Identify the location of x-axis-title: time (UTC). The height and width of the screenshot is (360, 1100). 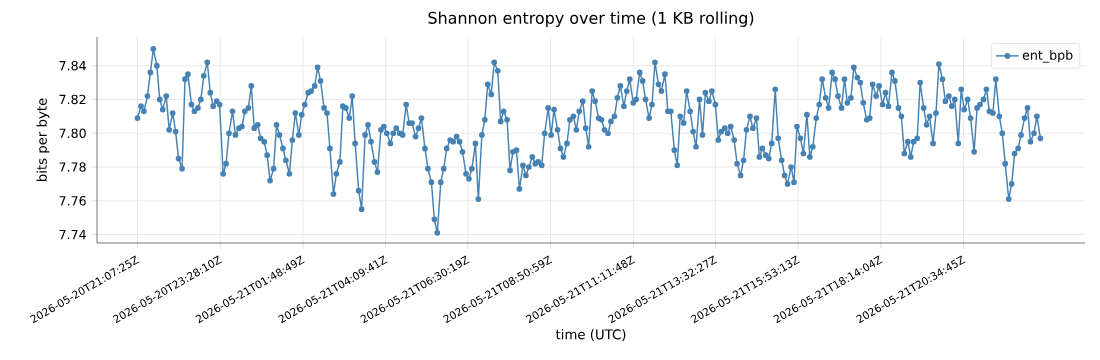
(590, 335).